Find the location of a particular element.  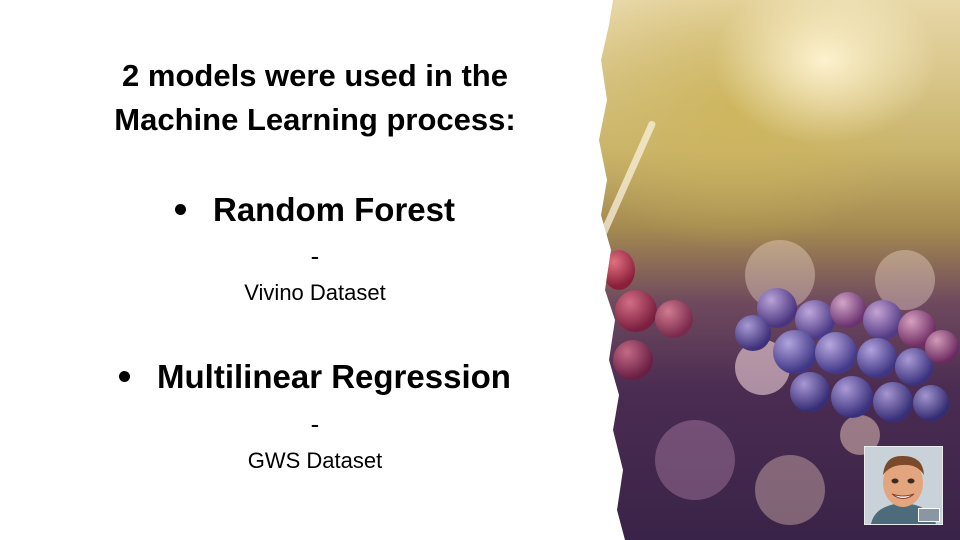

self-view-mini-icon is located at coordinates (929, 515).